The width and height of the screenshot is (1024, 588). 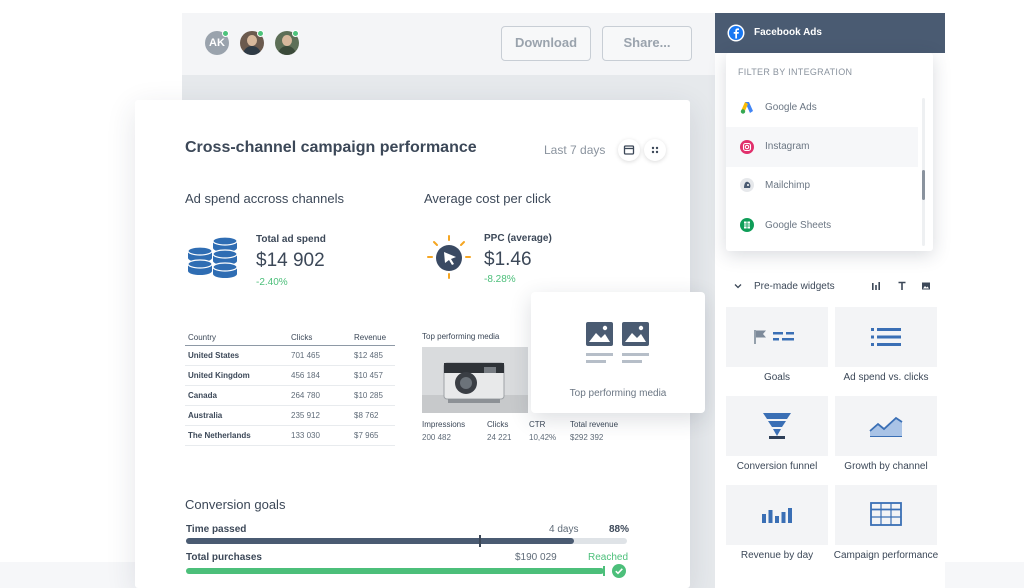 What do you see at coordinates (798, 225) in the screenshot?
I see `integration-label: Google Sheets` at bounding box center [798, 225].